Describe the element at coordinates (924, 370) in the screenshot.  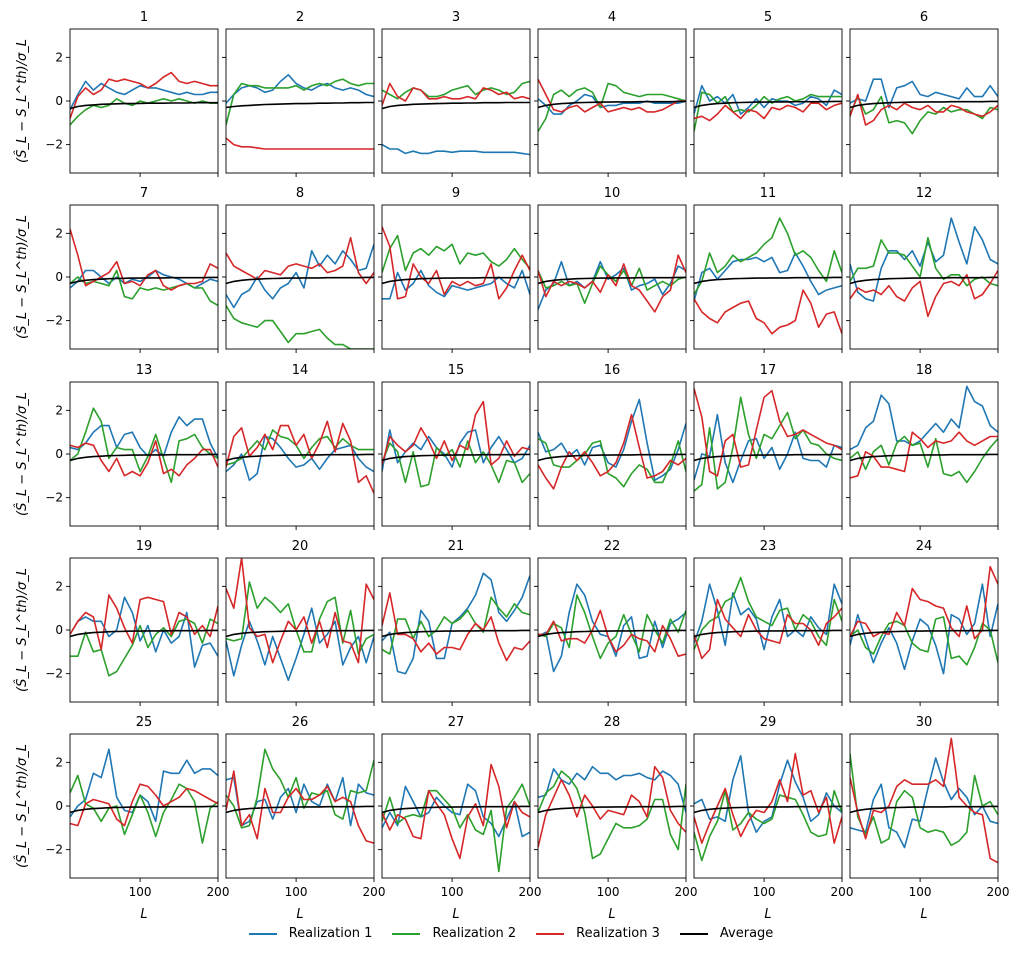
I see `panel-title: 18` at that location.